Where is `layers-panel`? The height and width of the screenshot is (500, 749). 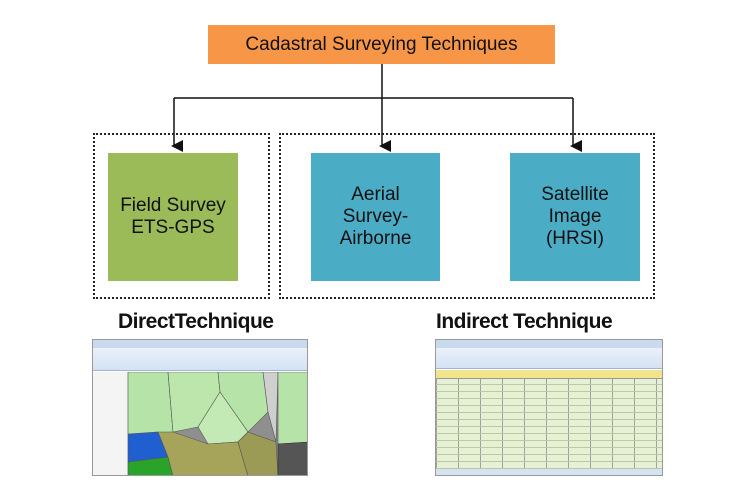 layers-panel is located at coordinates (110, 423).